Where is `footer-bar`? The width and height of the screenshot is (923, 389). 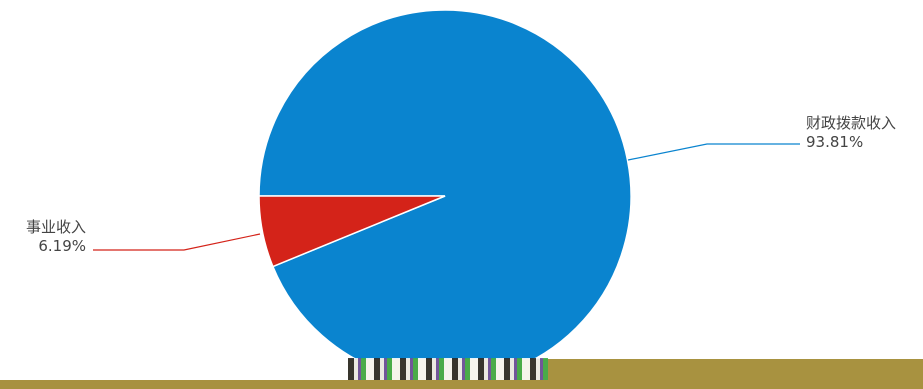 footer-bar is located at coordinates (461, 384).